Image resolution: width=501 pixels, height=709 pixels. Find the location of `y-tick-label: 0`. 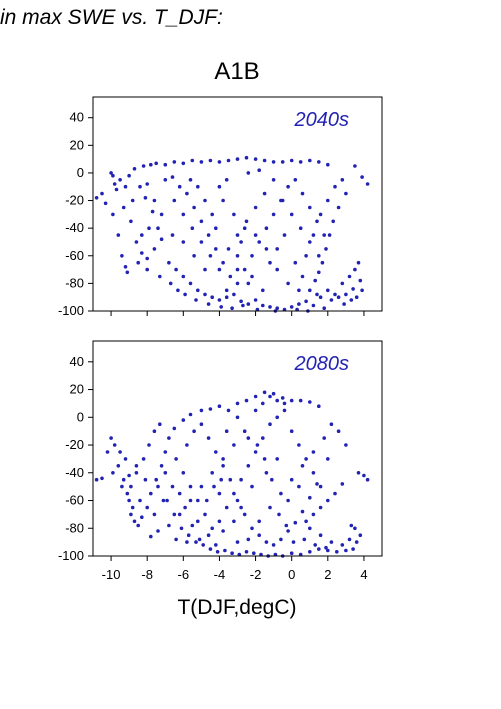

y-tick-label: 0 is located at coordinates (80, 172).